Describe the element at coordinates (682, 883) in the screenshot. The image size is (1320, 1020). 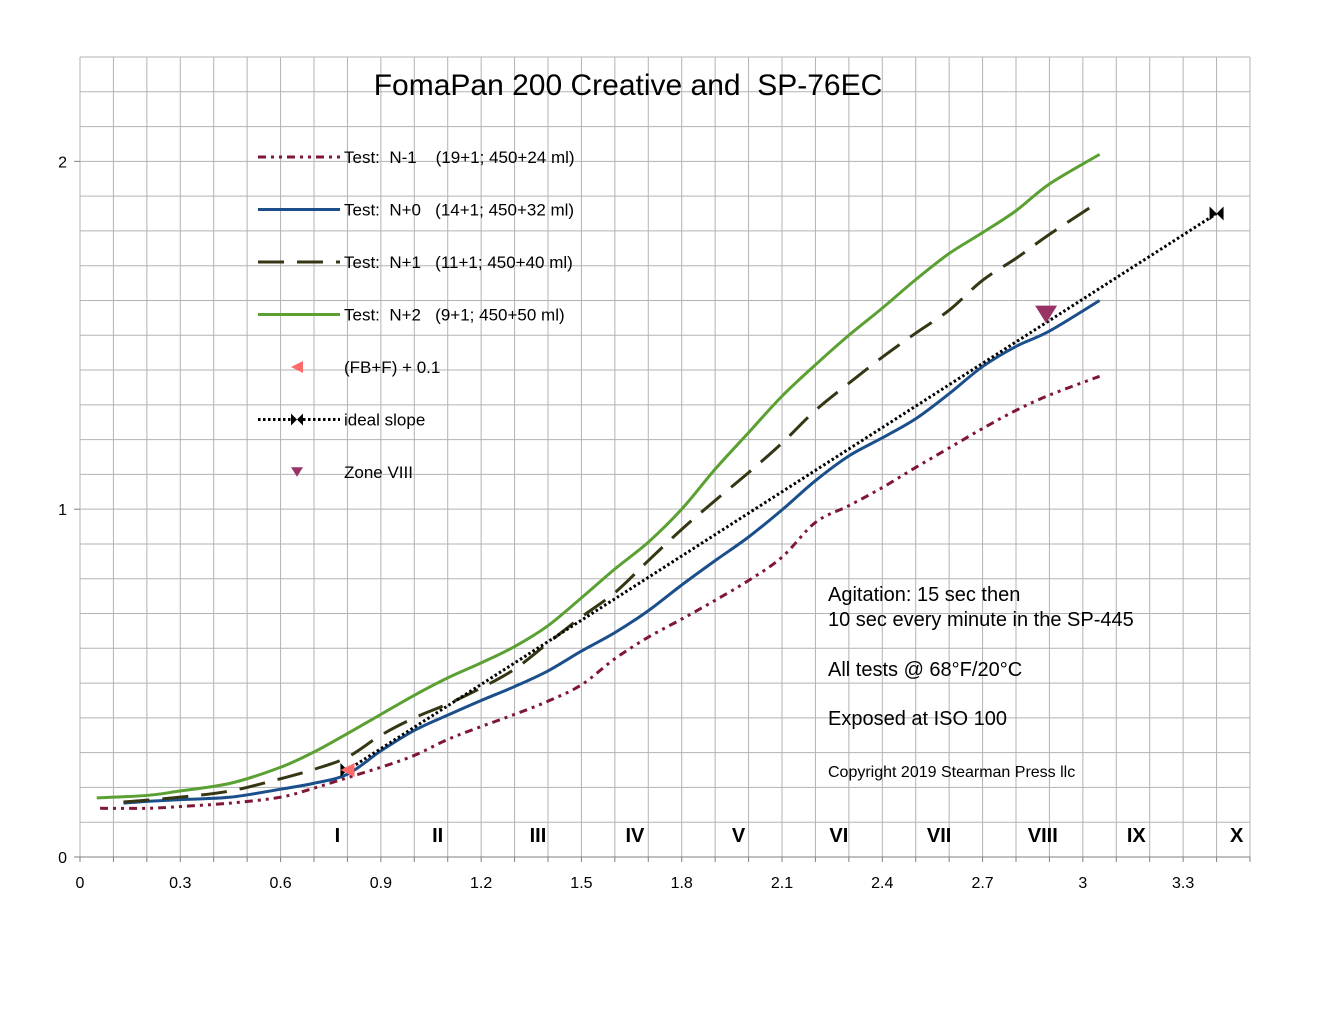
I see `x-tick-label: 1.8` at that location.